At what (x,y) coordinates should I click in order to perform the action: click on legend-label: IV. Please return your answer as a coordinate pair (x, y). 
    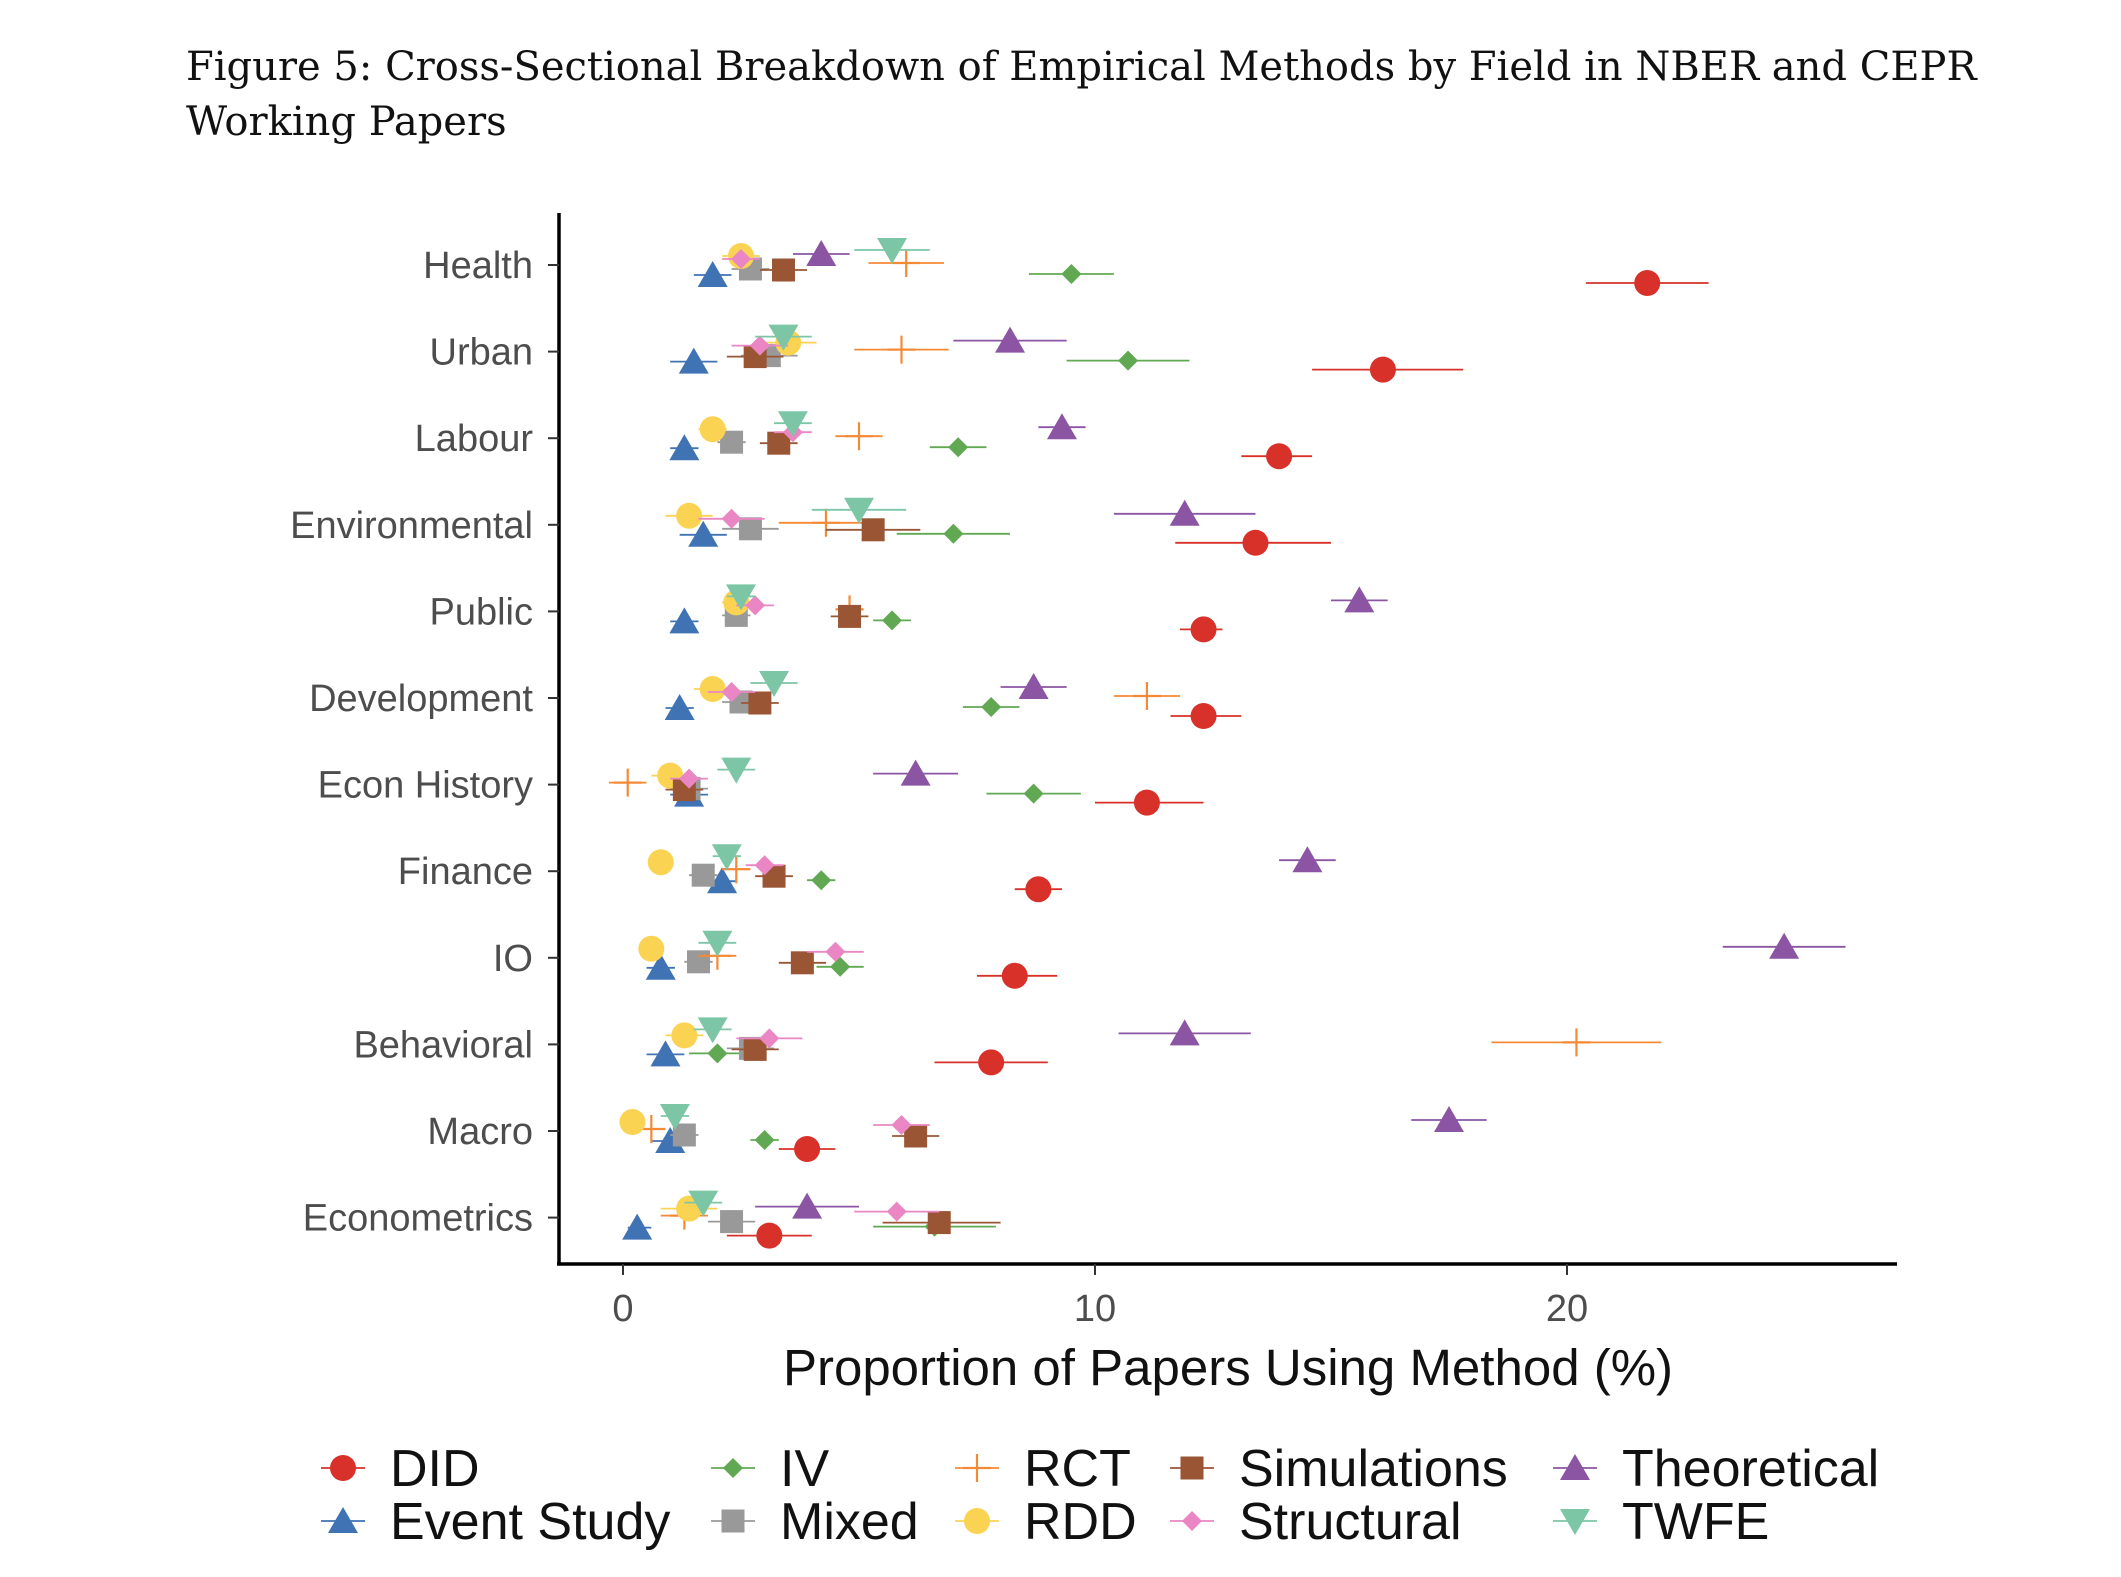
    Looking at the image, I should click on (804, 1469).